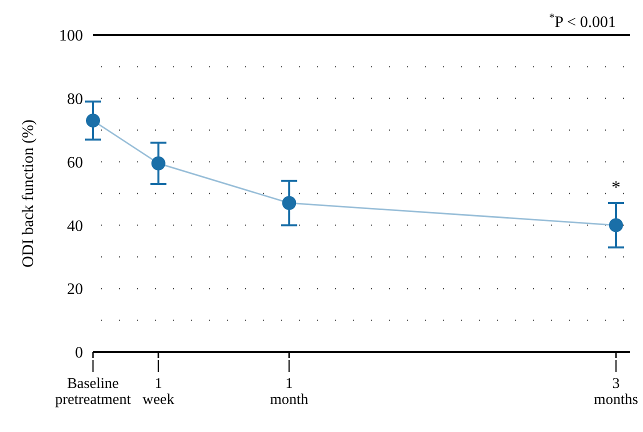 The height and width of the screenshot is (432, 643). Describe the element at coordinates (71, 36) in the screenshot. I see `y-tick-label: 100` at that location.